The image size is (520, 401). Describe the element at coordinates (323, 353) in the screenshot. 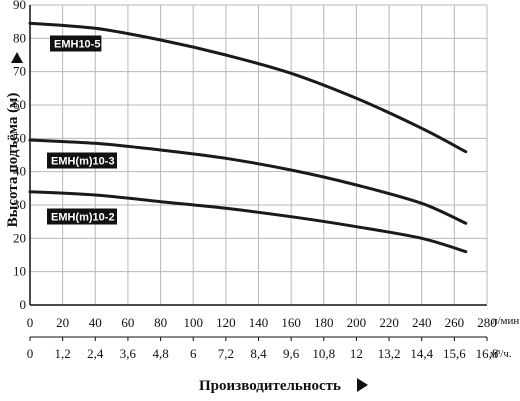

I see `x-tick-label-secondary: 10,8` at that location.